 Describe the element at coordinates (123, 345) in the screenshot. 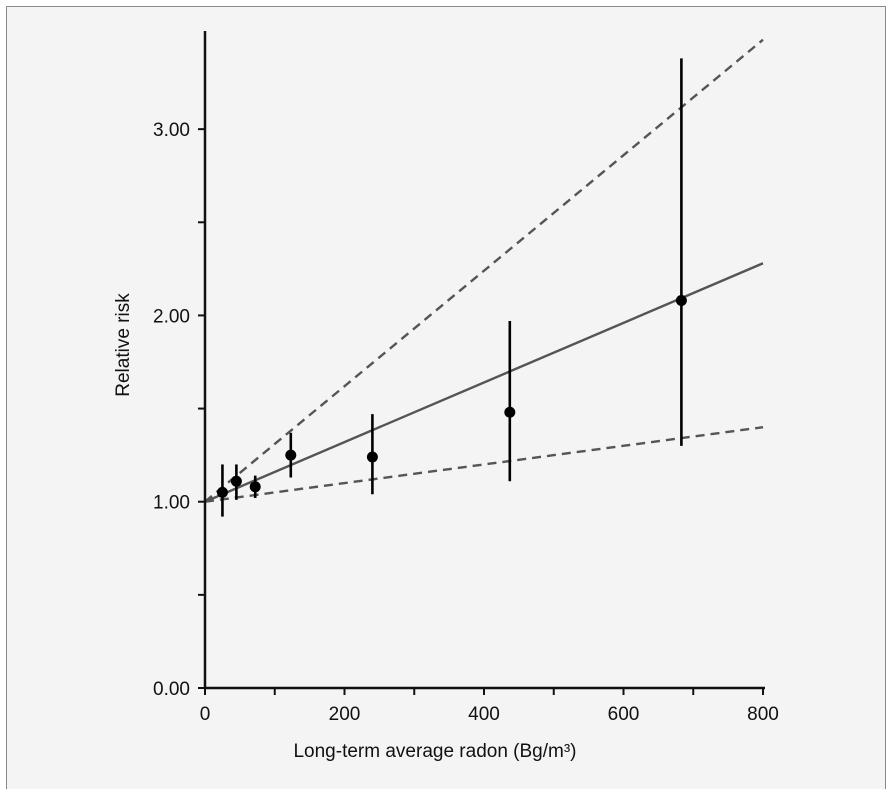

I see `y-axis-title: Relative risk` at that location.